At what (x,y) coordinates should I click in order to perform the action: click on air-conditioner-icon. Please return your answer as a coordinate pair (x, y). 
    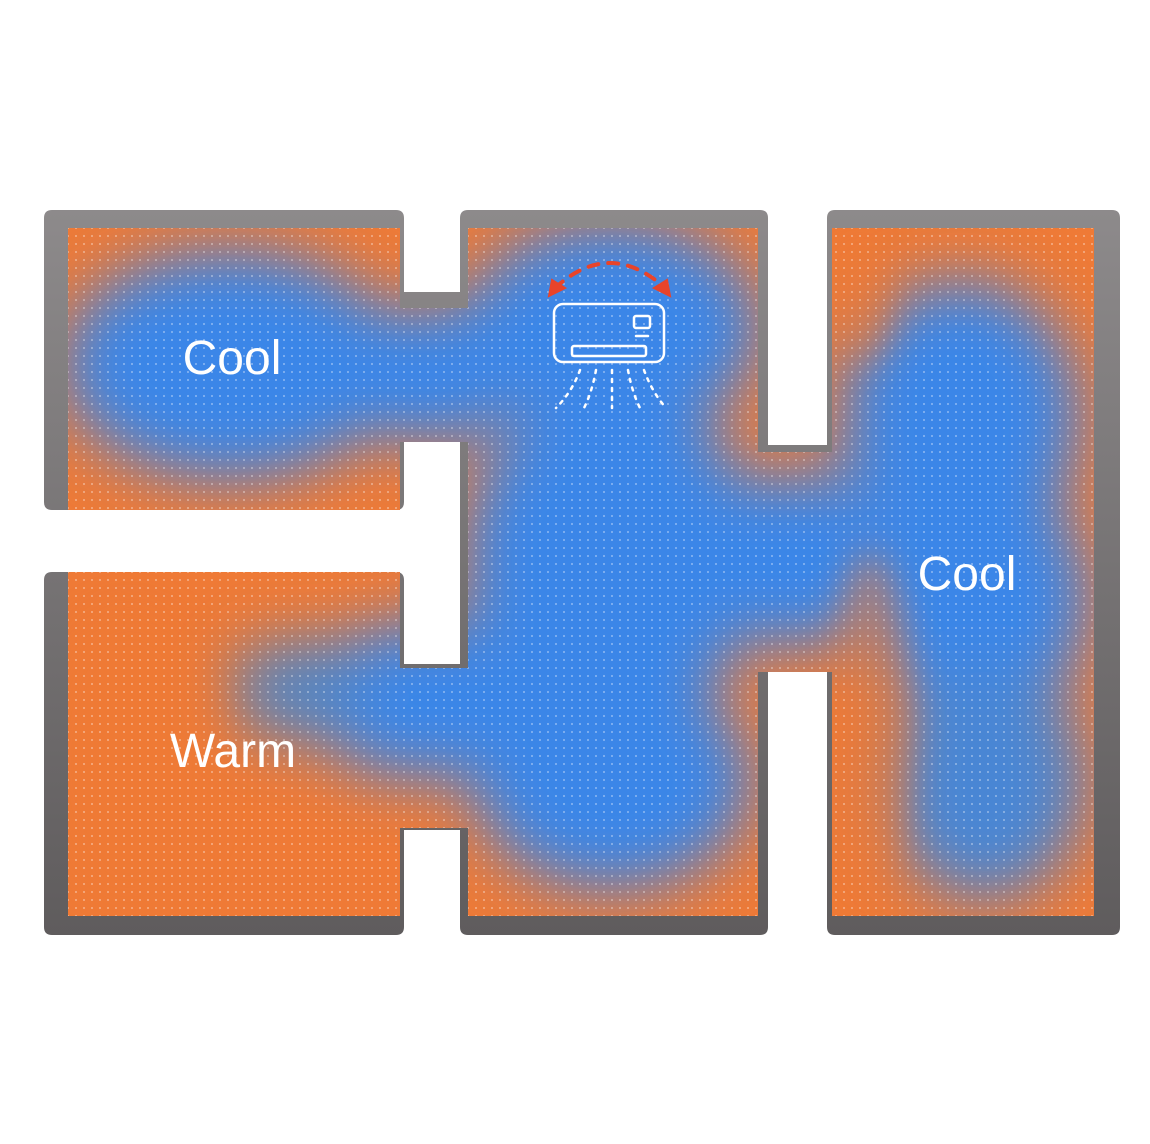
    Looking at the image, I should click on (610, 356).